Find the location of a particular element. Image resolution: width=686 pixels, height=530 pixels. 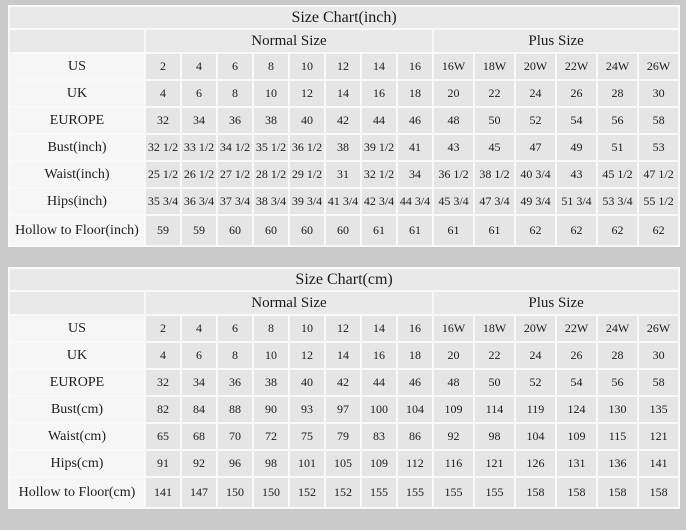

size-cell: 141 is located at coordinates (658, 463).